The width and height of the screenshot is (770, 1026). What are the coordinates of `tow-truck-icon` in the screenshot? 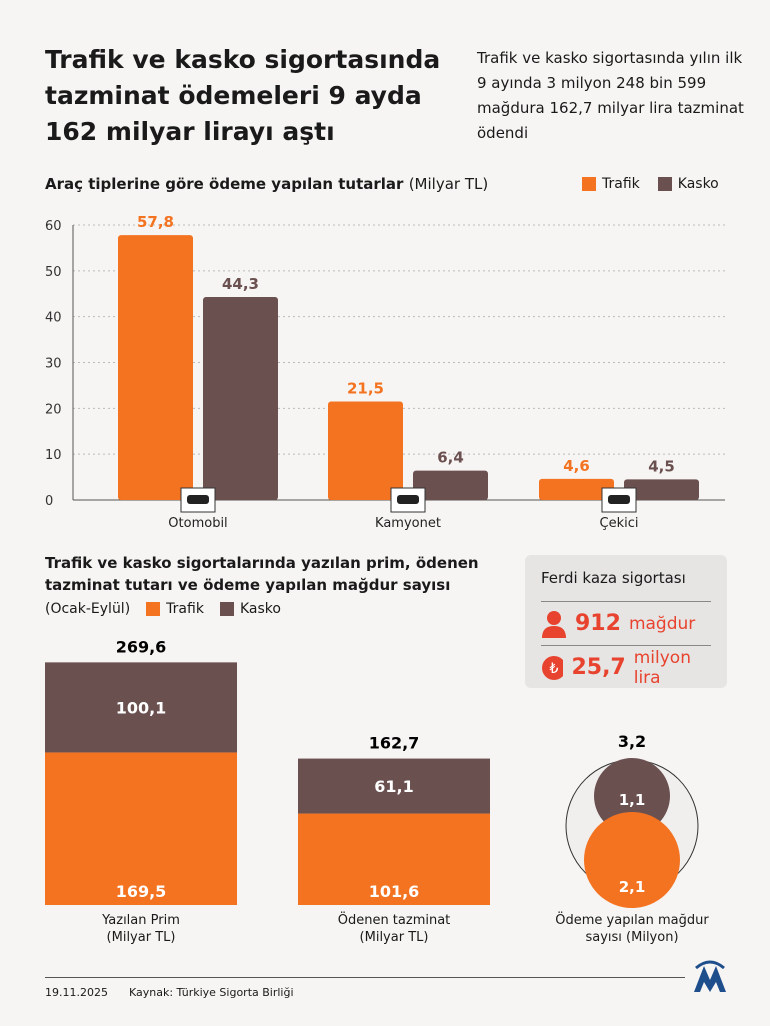 It's located at (619, 500).